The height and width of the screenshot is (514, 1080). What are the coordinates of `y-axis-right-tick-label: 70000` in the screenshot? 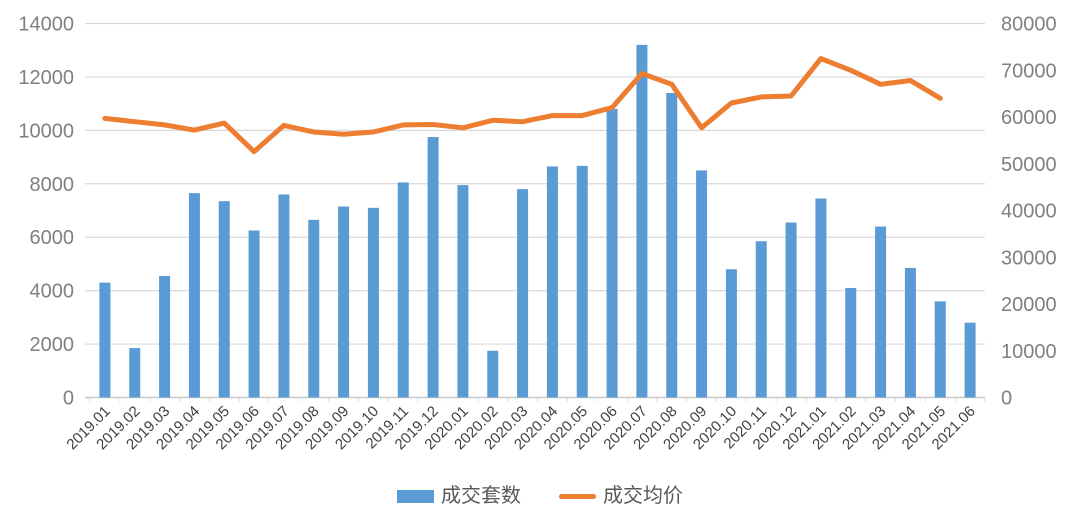 It's located at (1029, 71).